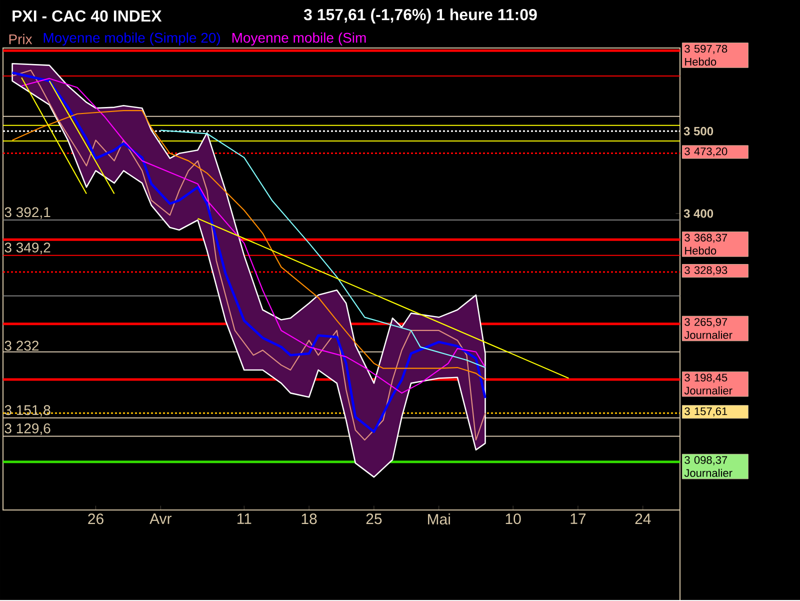  I want to click on x-tick-label: Avr, so click(161, 519).